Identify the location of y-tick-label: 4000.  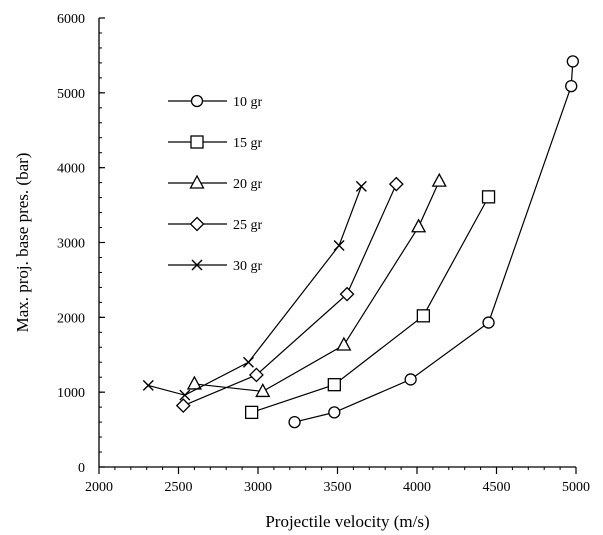
(71, 169).